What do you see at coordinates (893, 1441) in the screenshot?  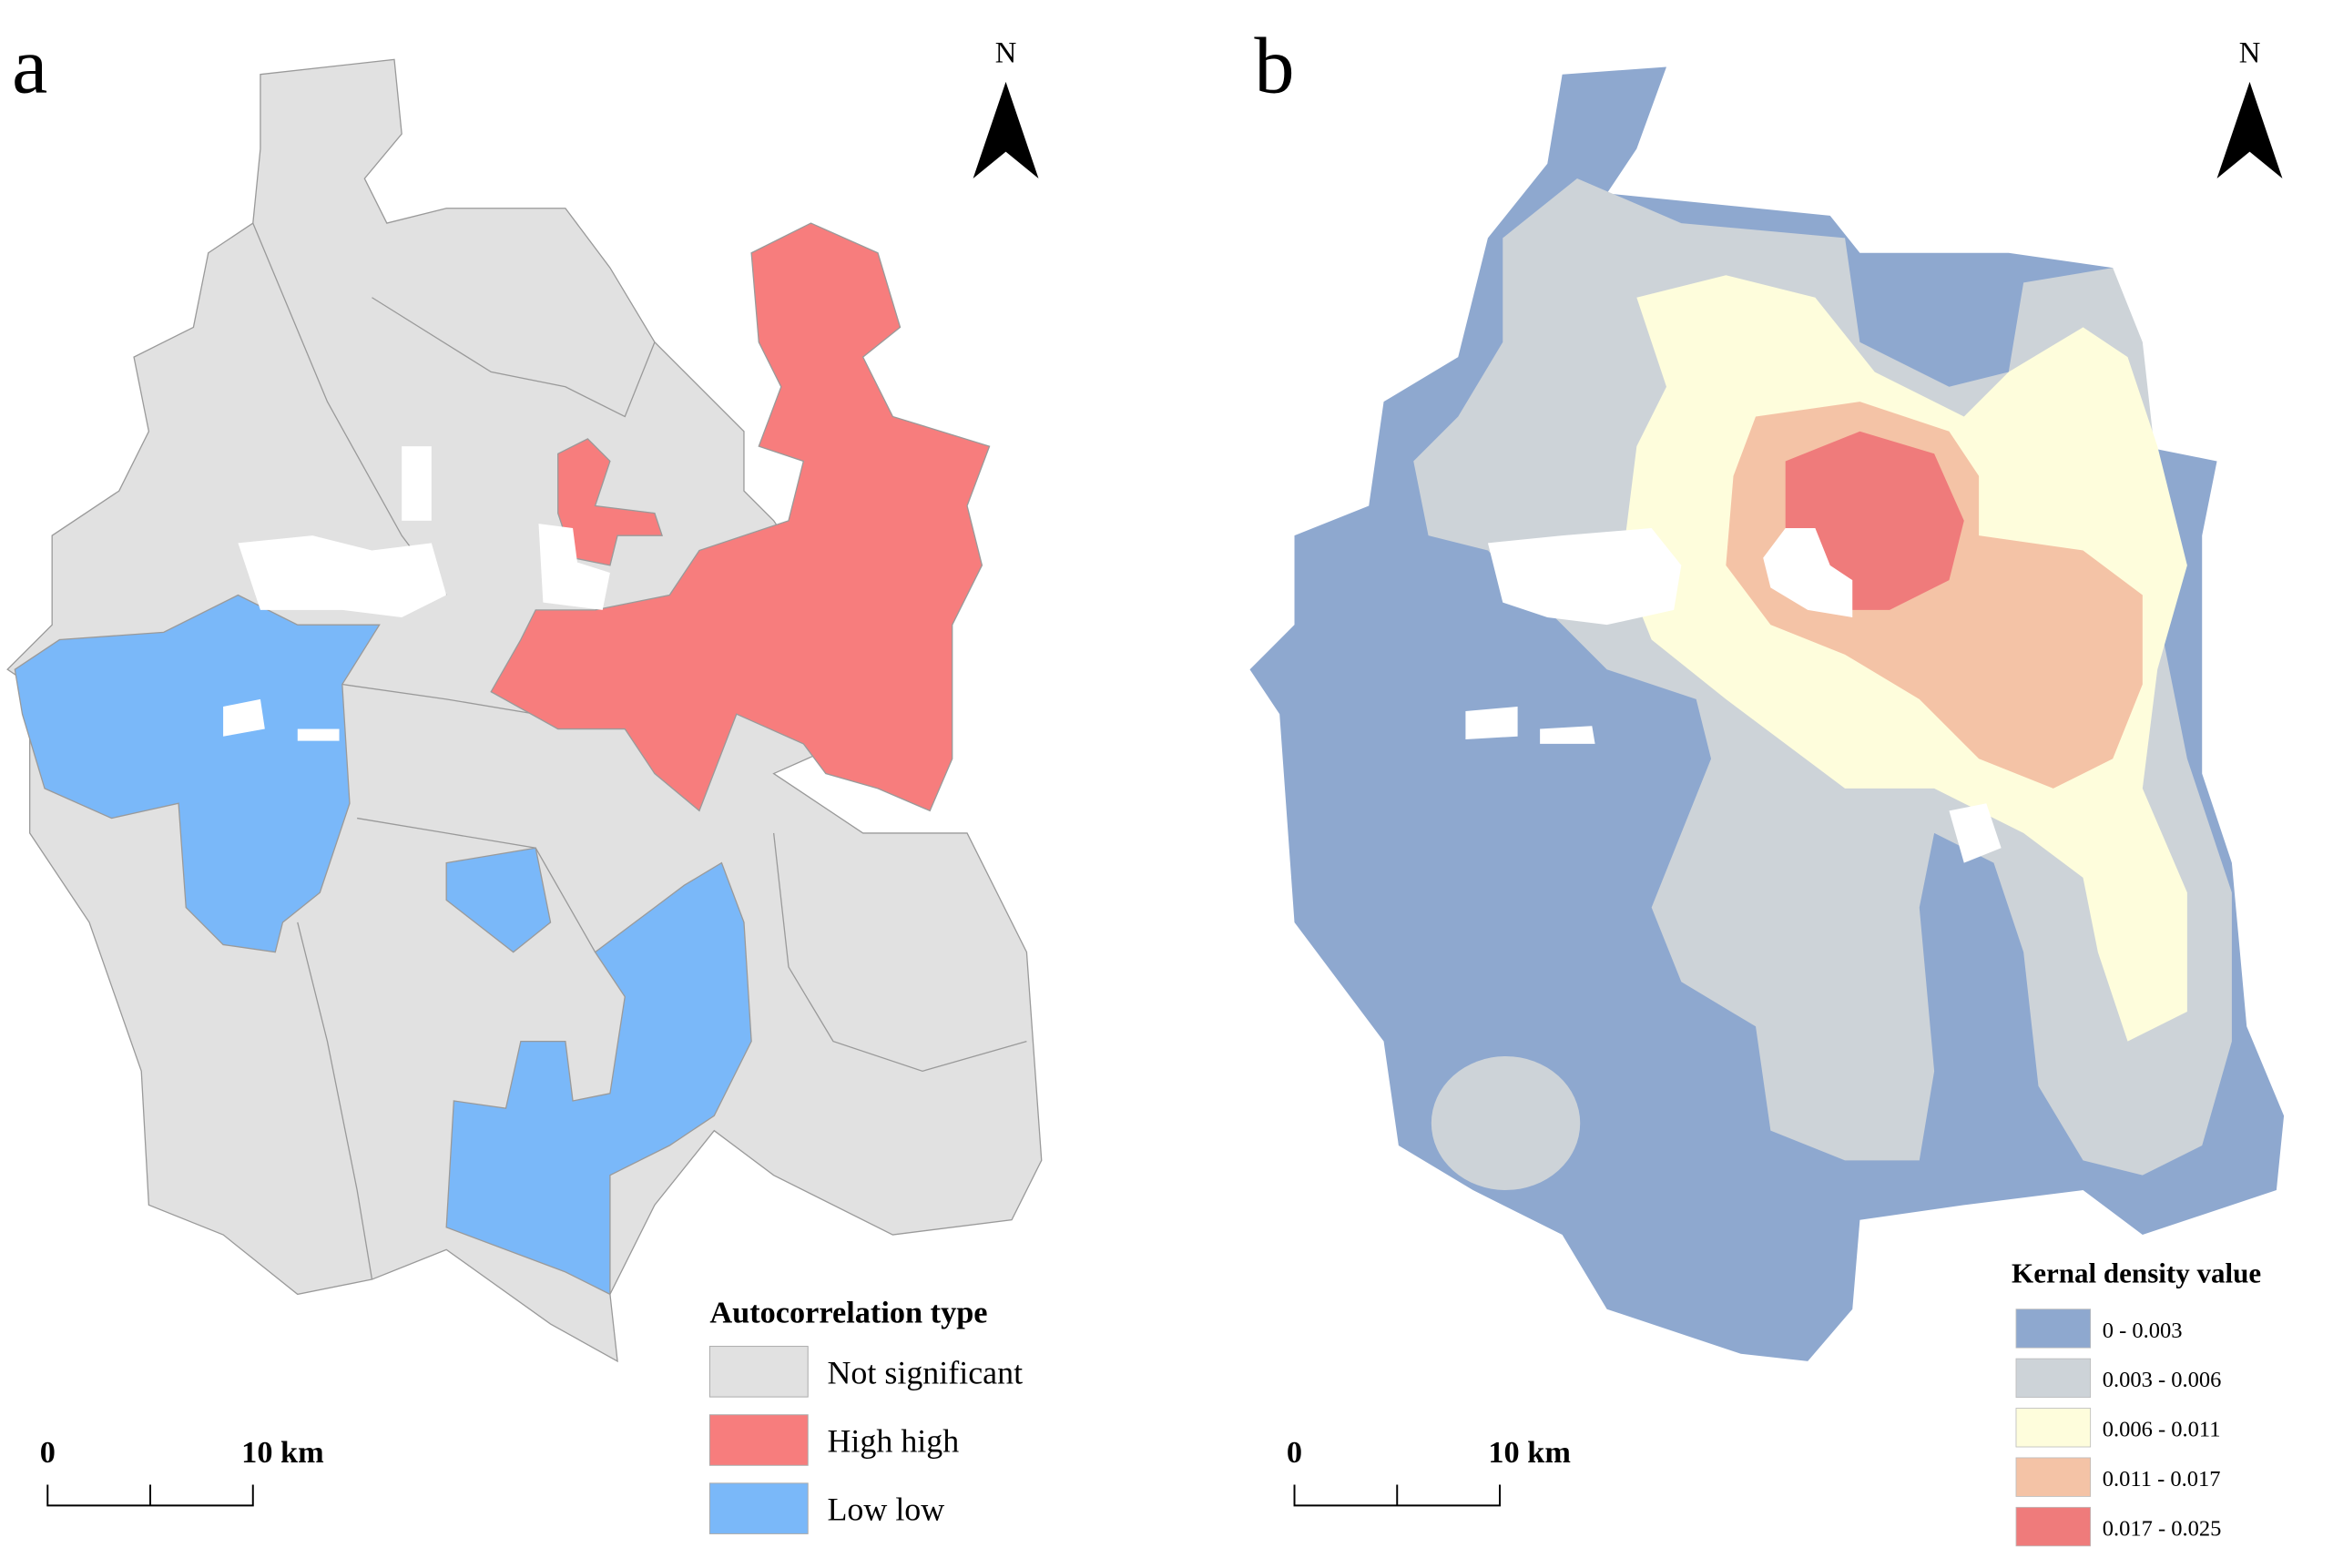 I see `legend-label: High high` at bounding box center [893, 1441].